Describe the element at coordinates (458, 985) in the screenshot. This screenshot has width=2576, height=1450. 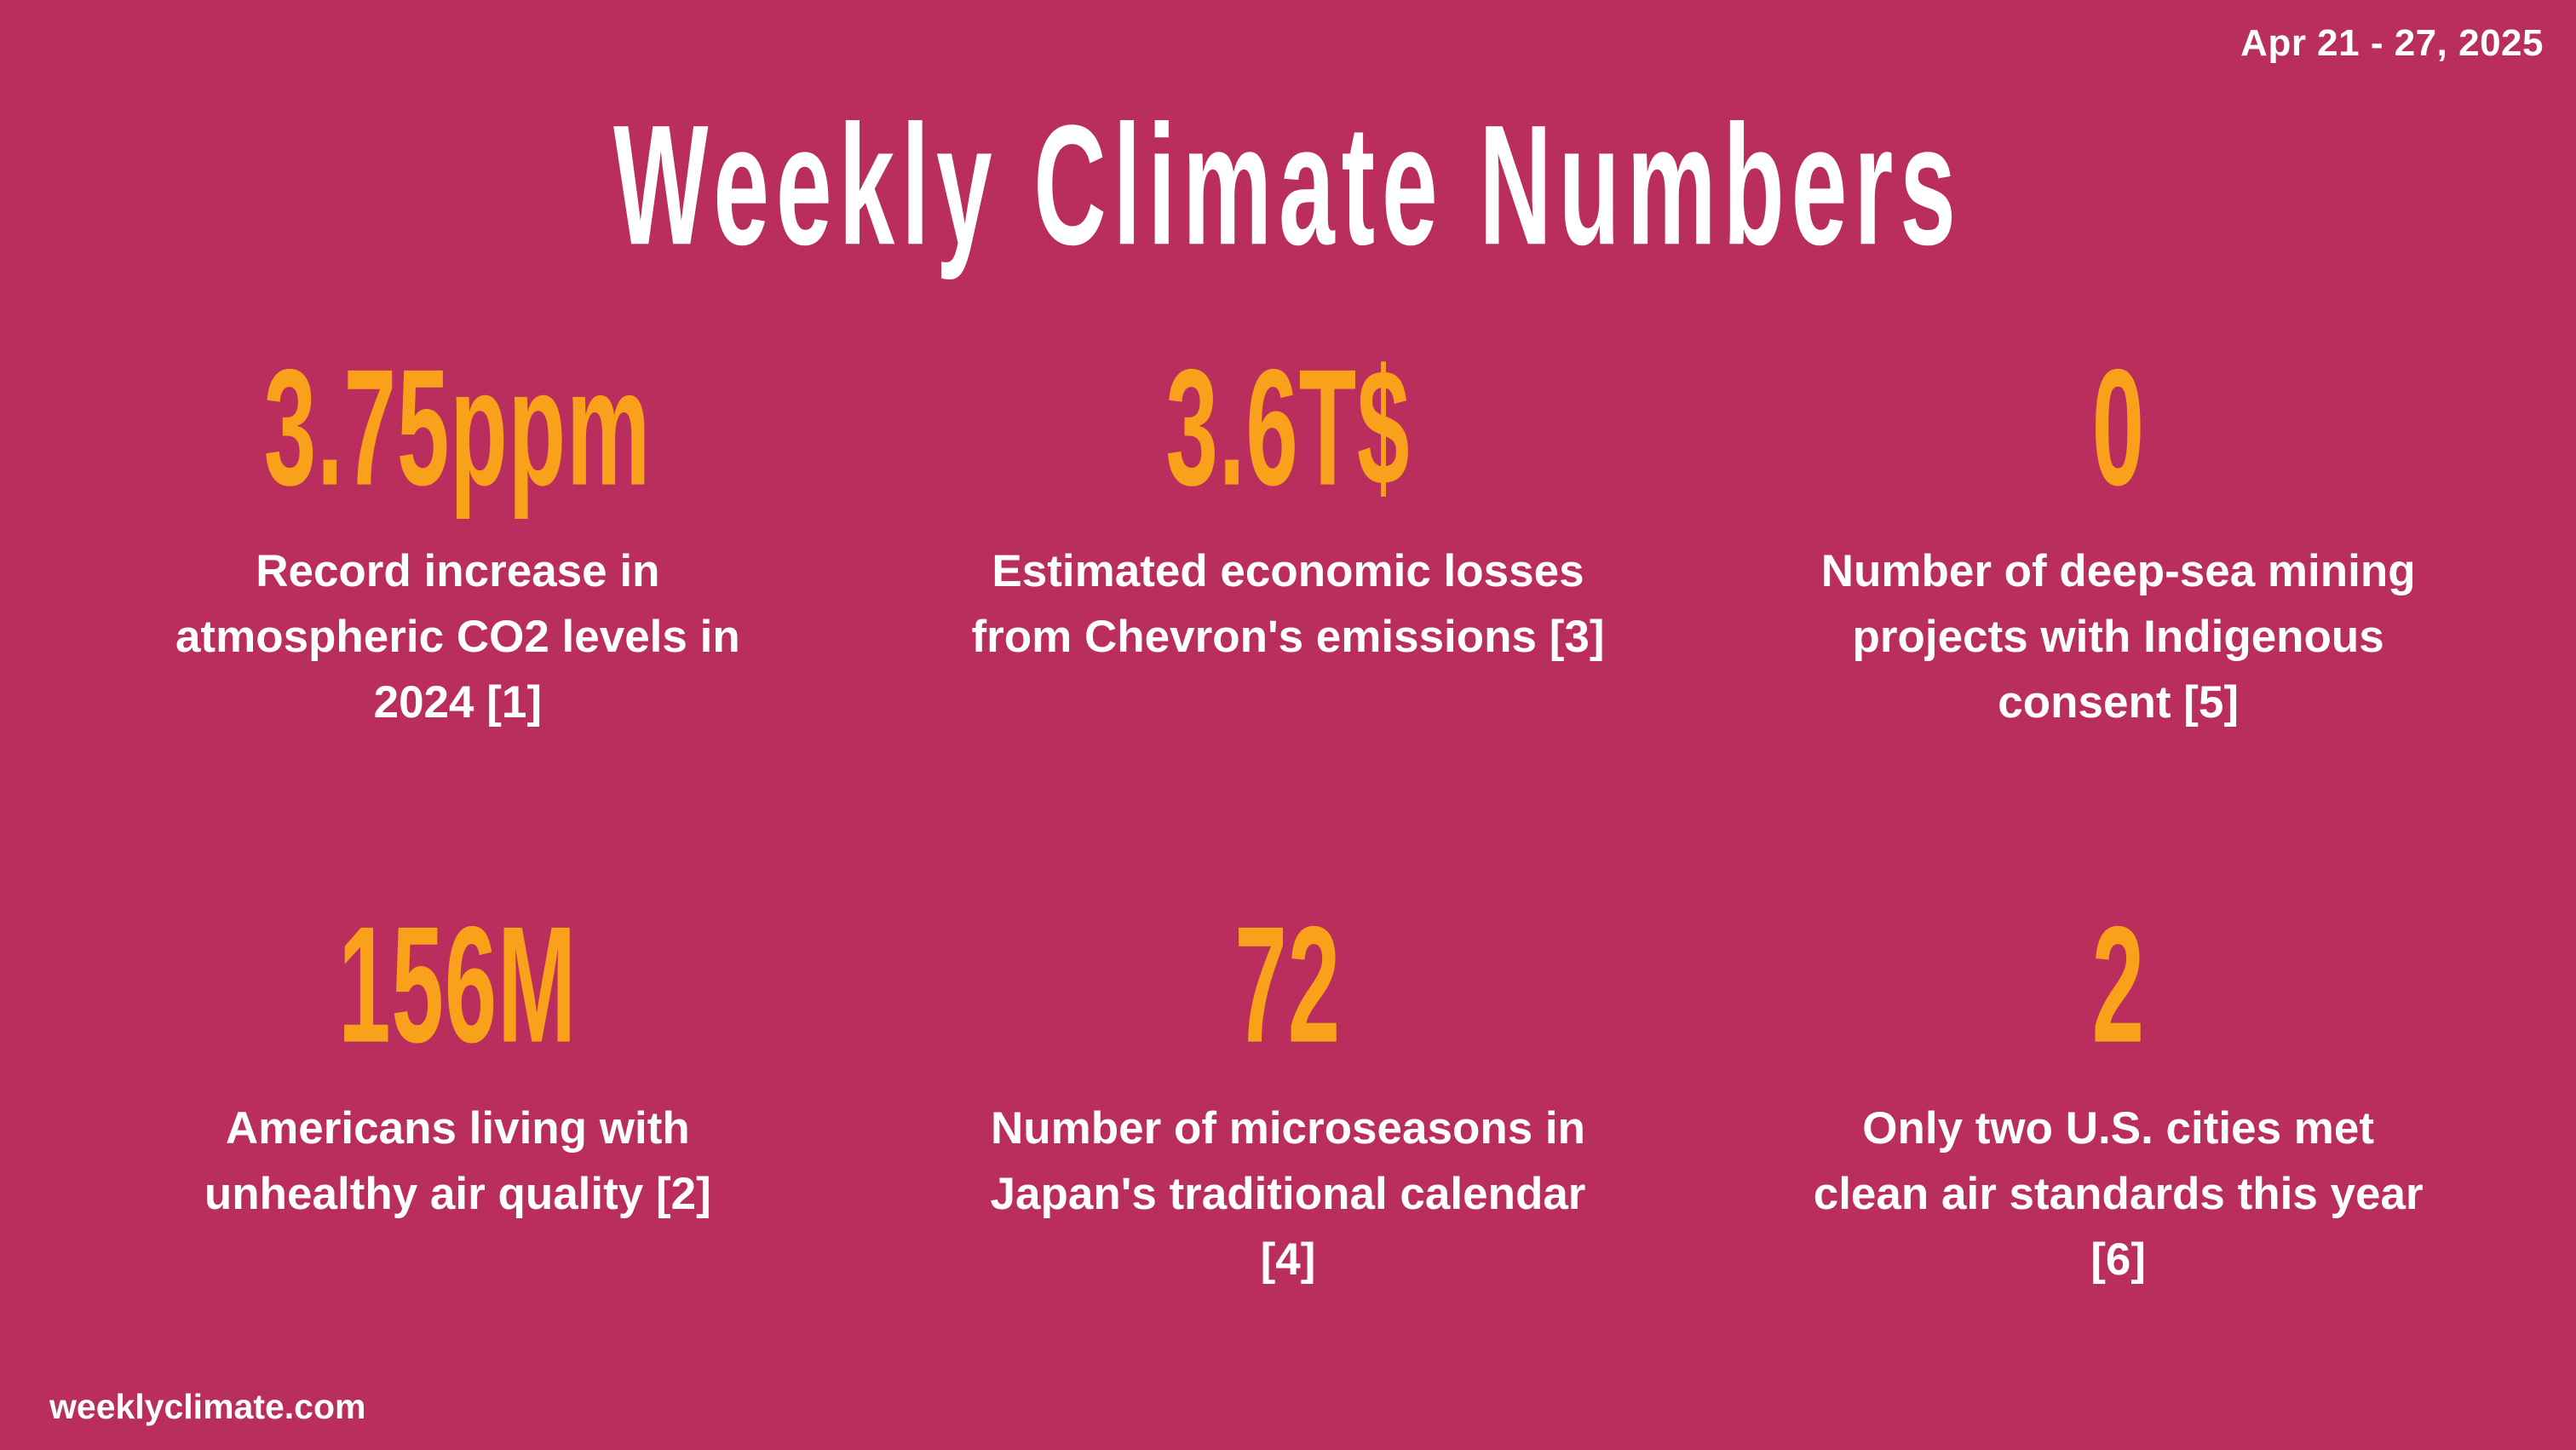
I see `stat-value: 156M` at that location.